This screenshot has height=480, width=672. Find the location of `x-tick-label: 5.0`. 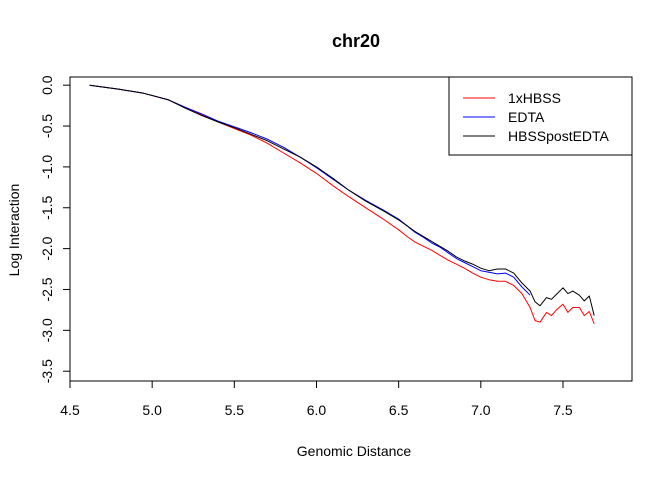

x-tick-label: 5.0 is located at coordinates (152, 410).